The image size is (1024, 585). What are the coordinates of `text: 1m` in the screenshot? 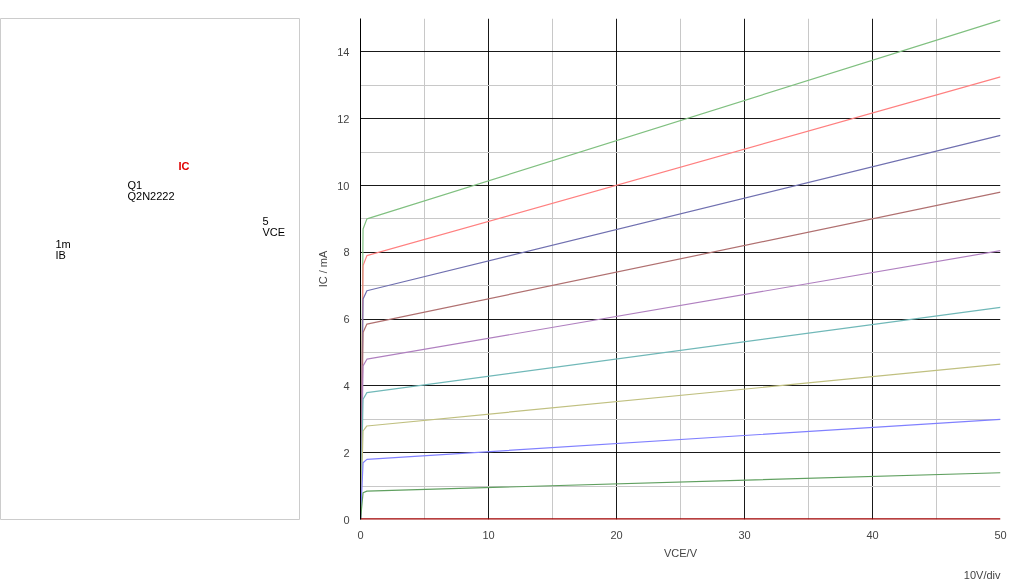 It's located at (63, 243).